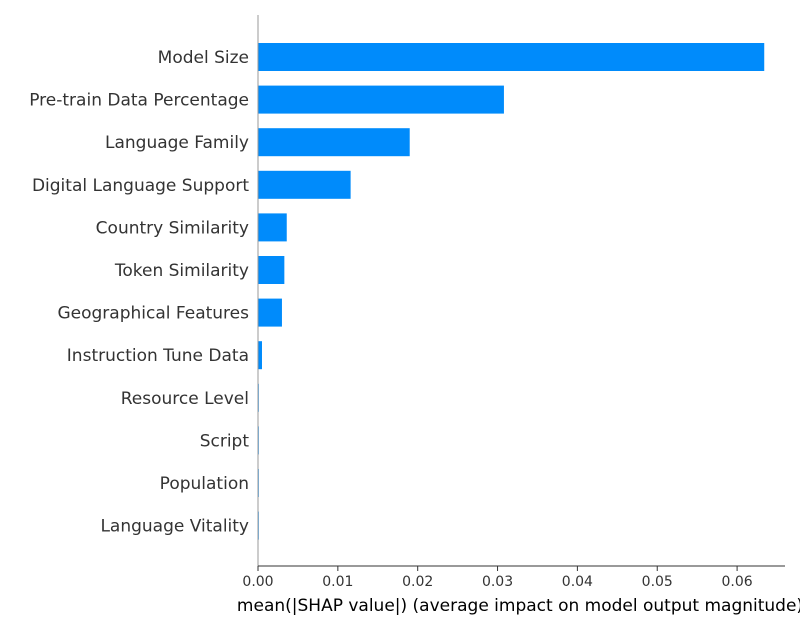 The height and width of the screenshot is (630, 800). What do you see at coordinates (260, 355) in the screenshot?
I see `bar-instruction-tune-data` at bounding box center [260, 355].